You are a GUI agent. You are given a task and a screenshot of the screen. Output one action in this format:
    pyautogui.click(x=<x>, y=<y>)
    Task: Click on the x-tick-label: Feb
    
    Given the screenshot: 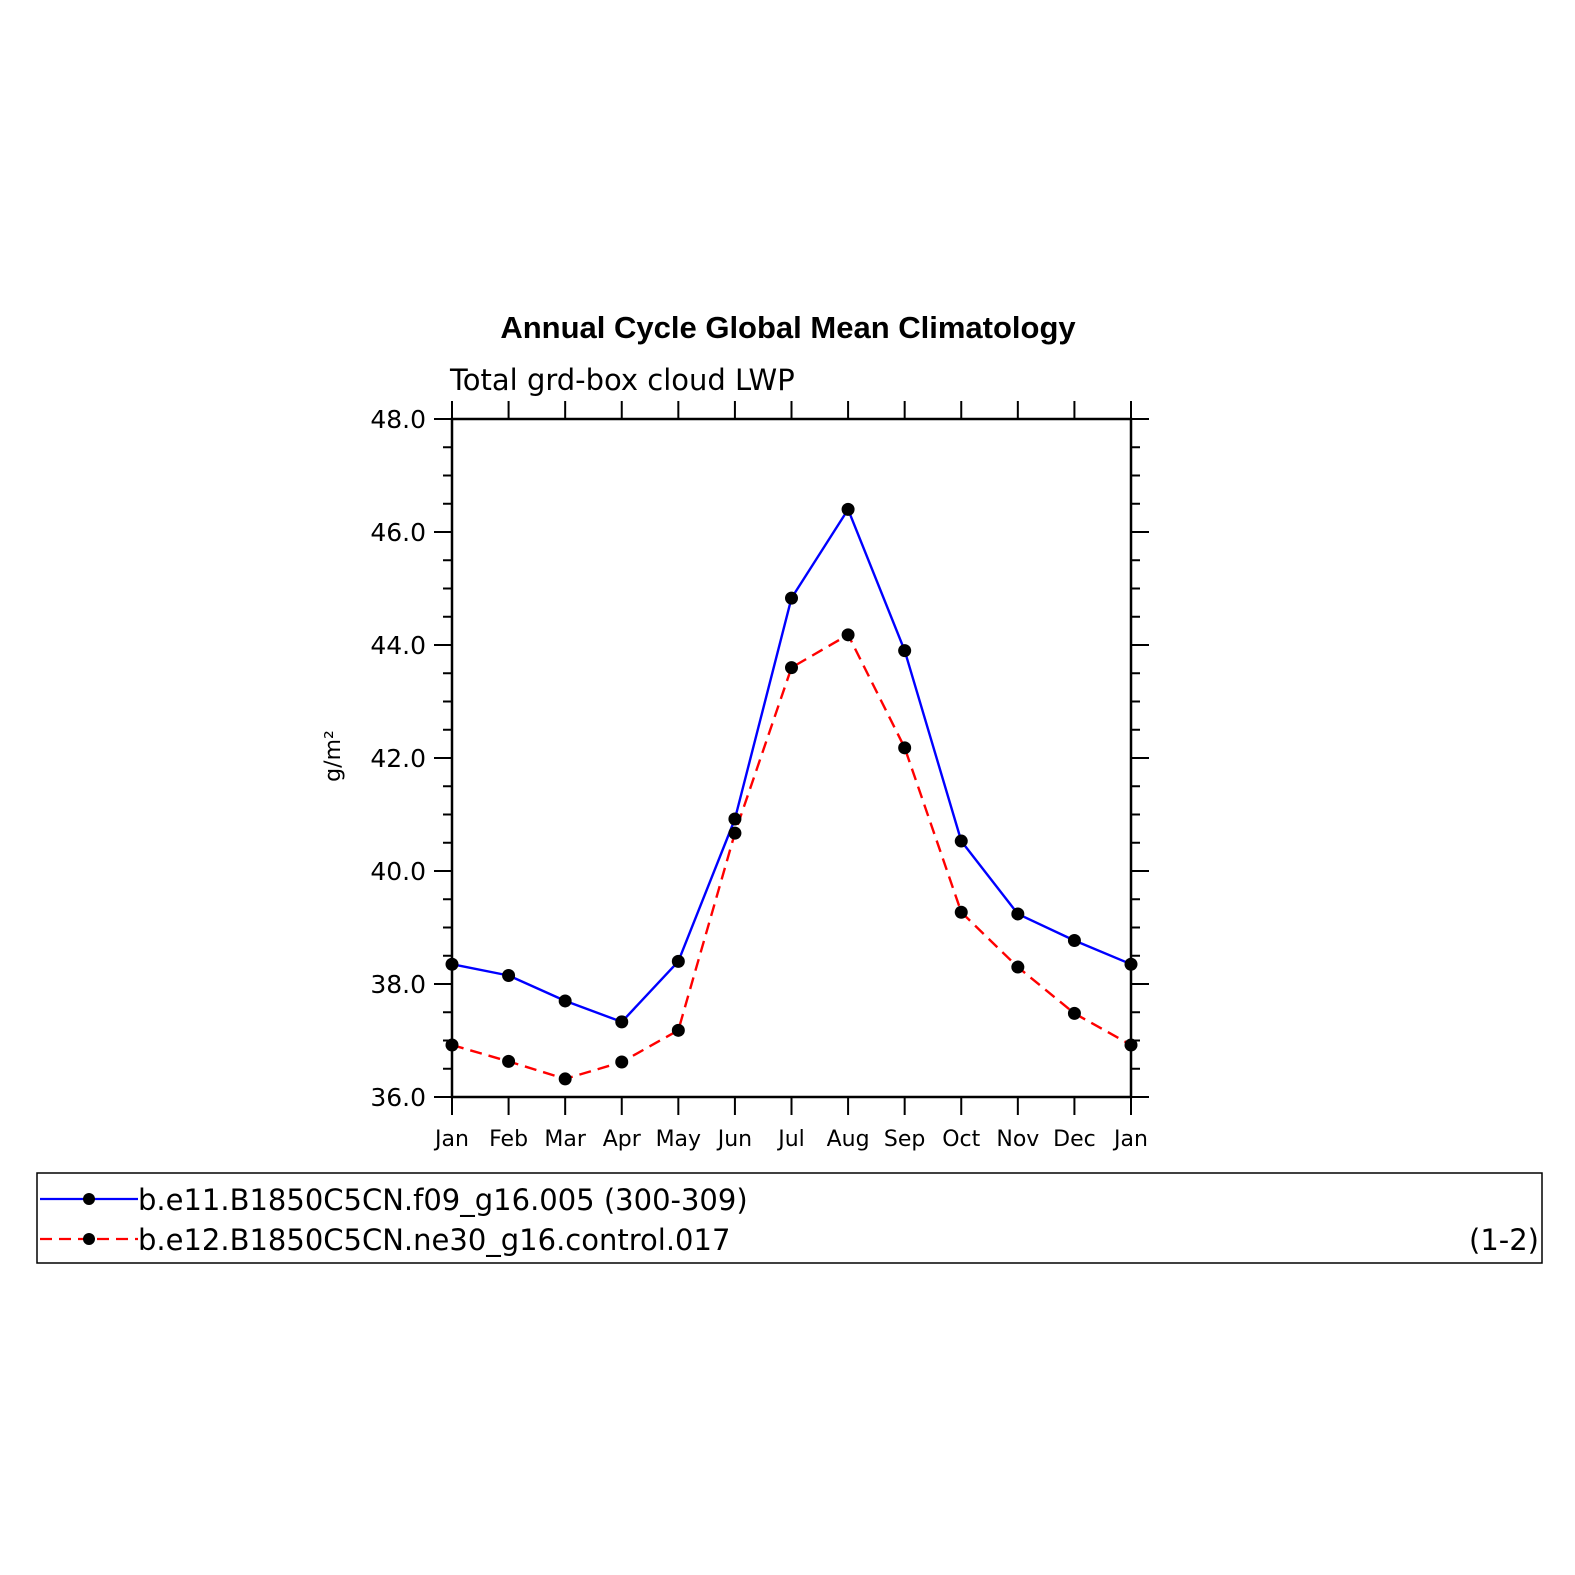 What is the action you would take?
    pyautogui.click(x=508, y=1139)
    